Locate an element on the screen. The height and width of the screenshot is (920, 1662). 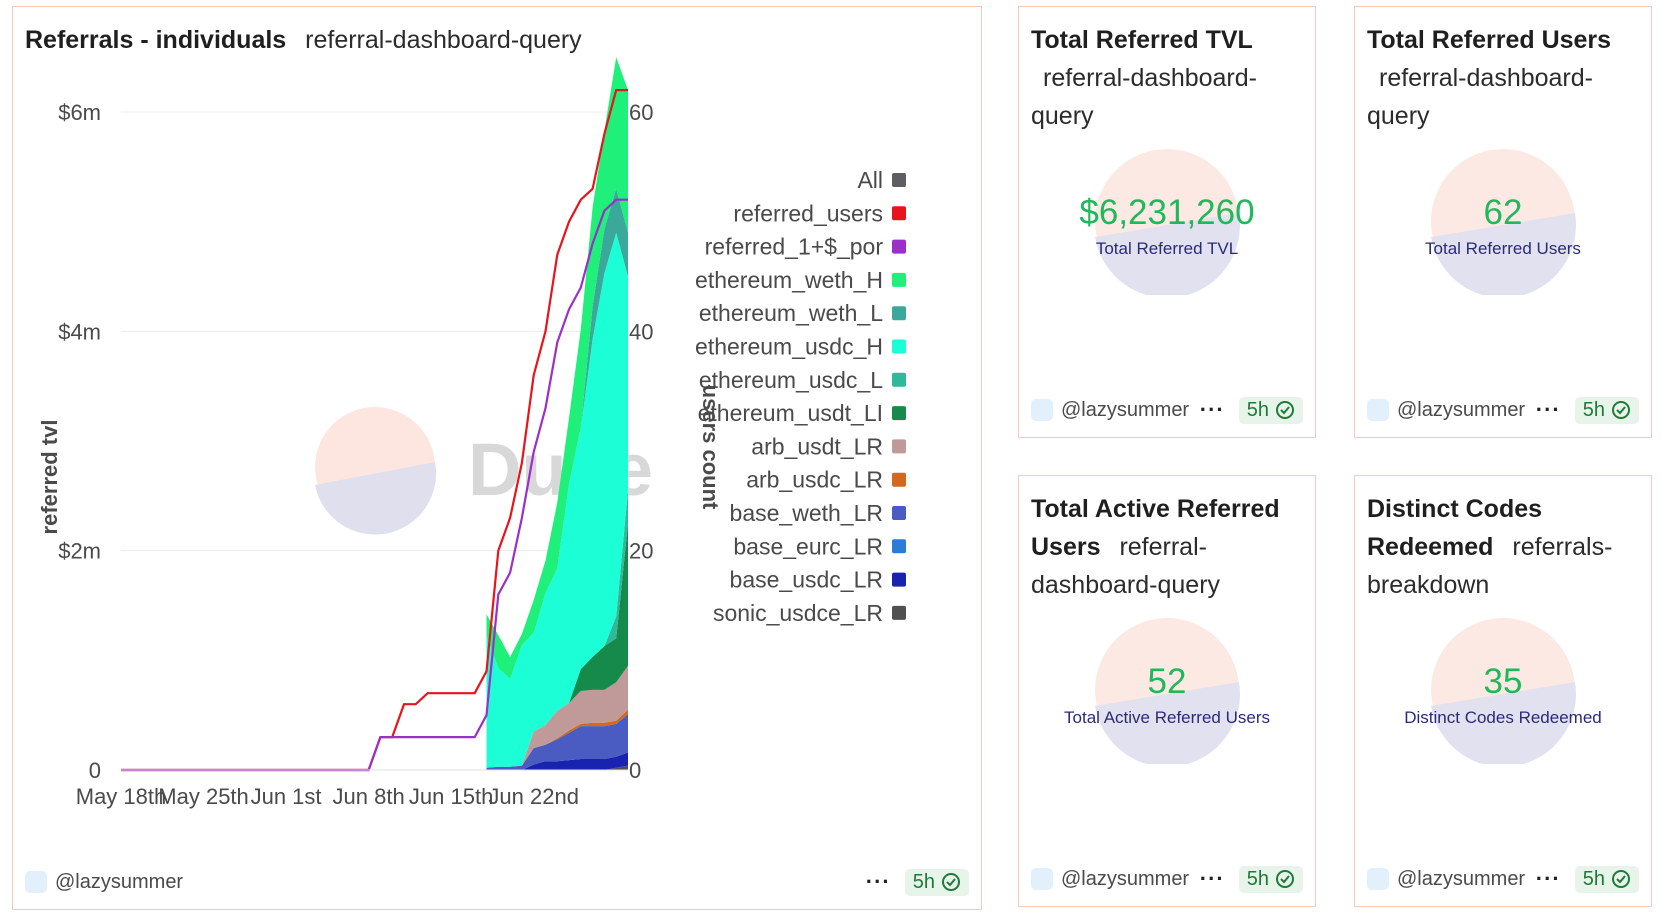
y-axis-label: referred tvl is located at coordinates (49, 477).